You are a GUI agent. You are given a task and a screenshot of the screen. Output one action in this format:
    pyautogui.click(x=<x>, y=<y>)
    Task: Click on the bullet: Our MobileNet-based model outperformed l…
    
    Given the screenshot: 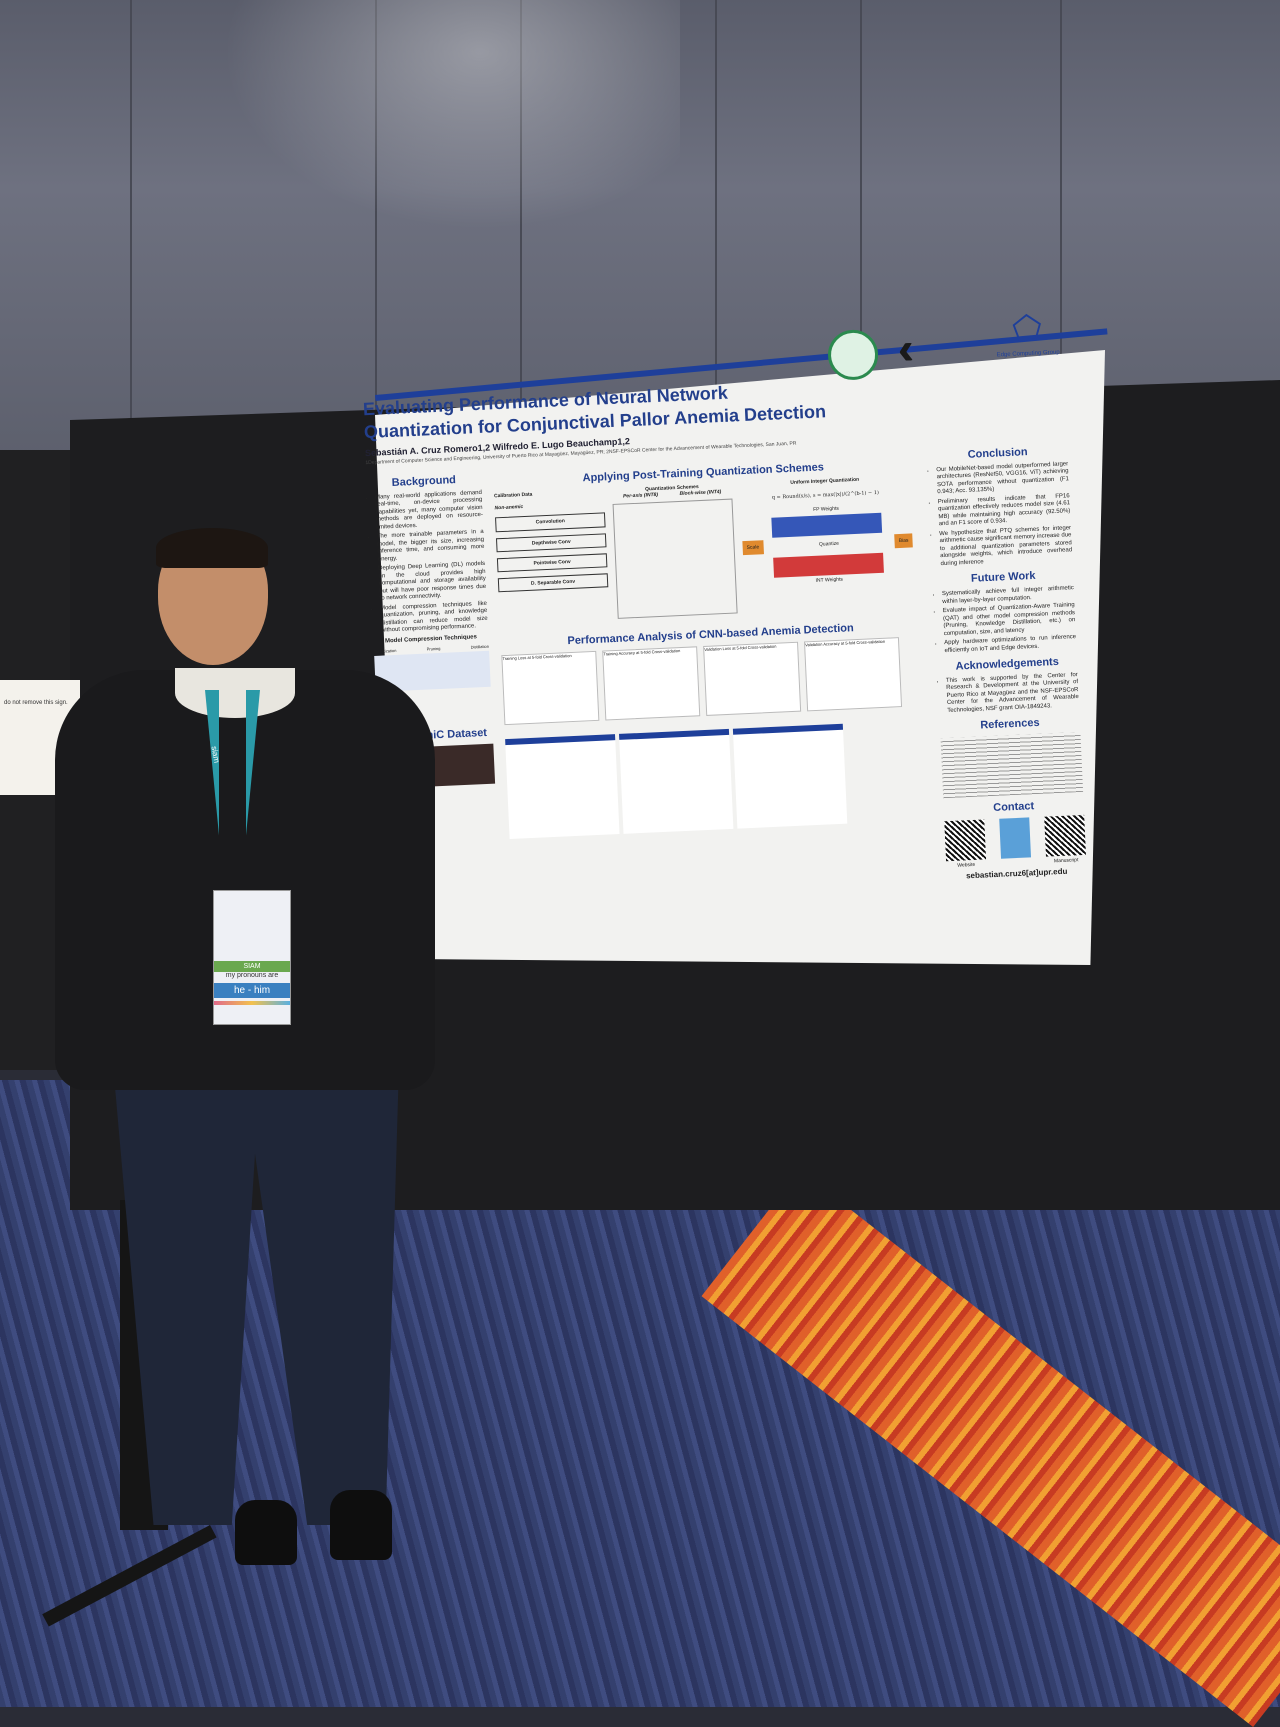 What is the action you would take?
    pyautogui.click(x=1002, y=479)
    